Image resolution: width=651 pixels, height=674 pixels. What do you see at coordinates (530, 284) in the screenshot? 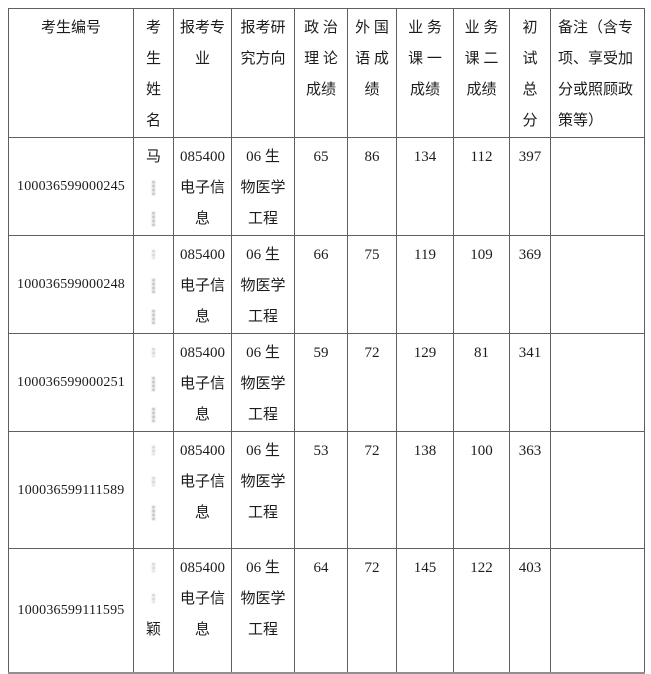
I see `cell-total: 369` at bounding box center [530, 284].